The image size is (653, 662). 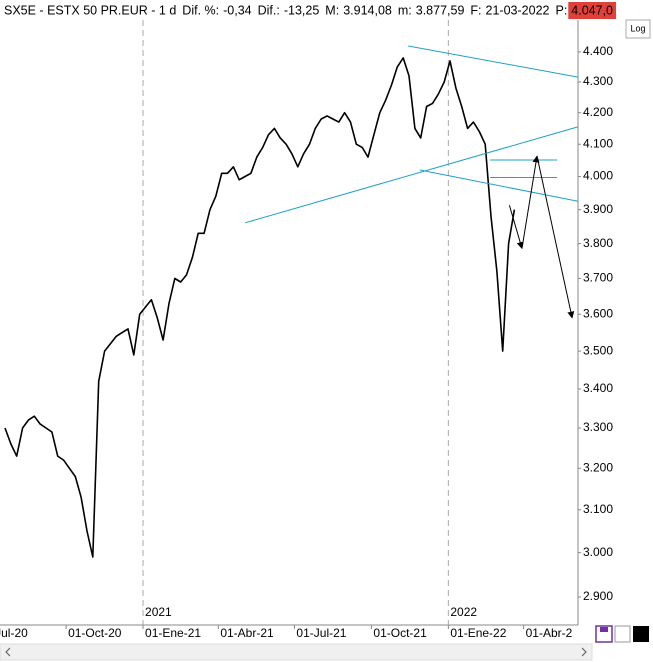 What do you see at coordinates (604, 629) in the screenshot?
I see `save-icon-detail` at bounding box center [604, 629].